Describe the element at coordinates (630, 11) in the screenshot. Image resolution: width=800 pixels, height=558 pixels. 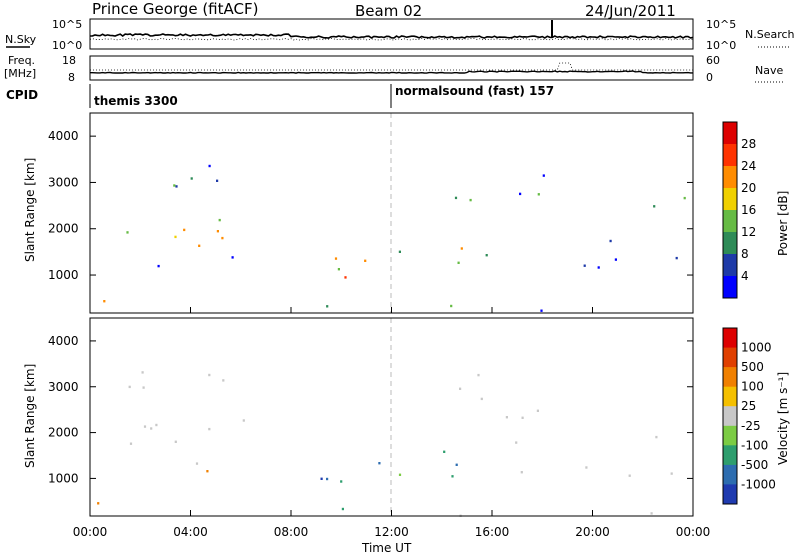
I see `date-label: 24/Jun/2011` at that location.